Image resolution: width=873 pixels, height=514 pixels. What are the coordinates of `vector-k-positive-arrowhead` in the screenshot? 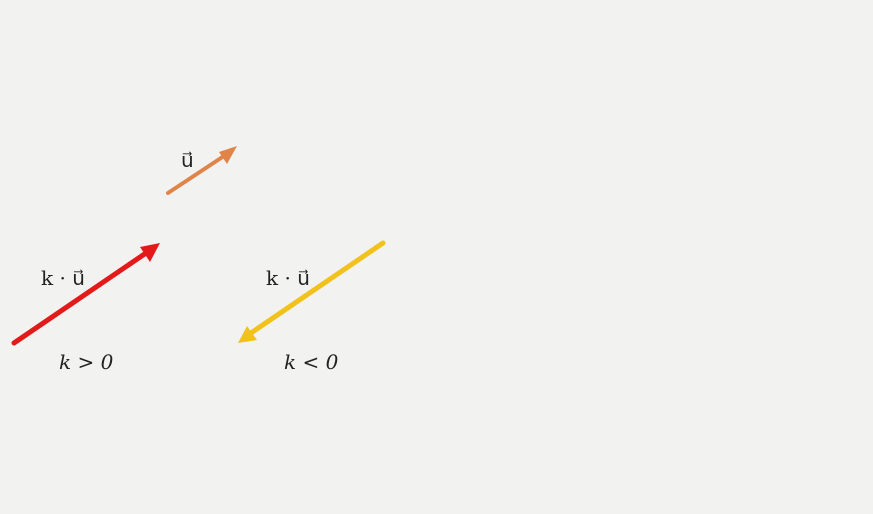 It's located at (150, 252).